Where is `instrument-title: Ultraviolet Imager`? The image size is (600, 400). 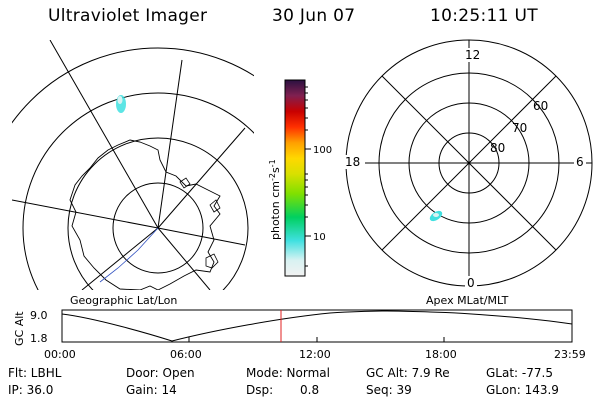 instrument-title: Ultraviolet Imager is located at coordinates (128, 16).